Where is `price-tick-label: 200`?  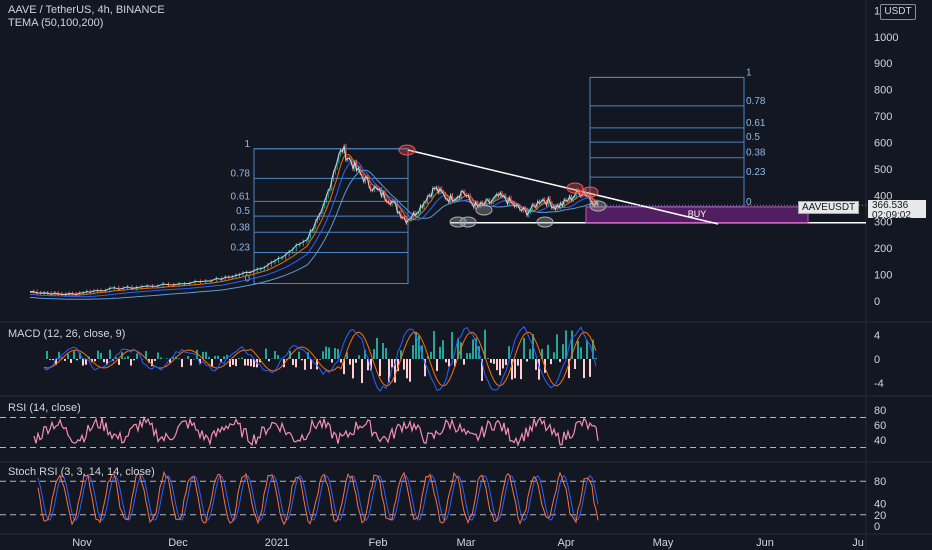
price-tick-label: 200 is located at coordinates (883, 249).